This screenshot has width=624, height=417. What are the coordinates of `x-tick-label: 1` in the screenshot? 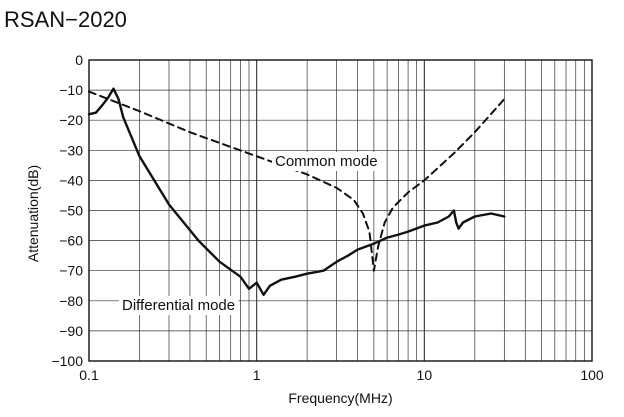 It's located at (257, 375).